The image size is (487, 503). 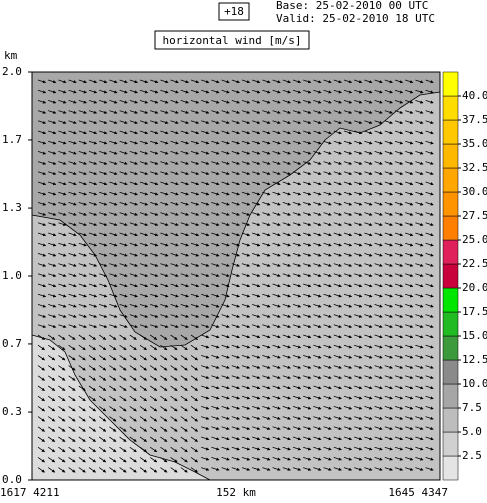 I want to click on colorbar-tick-label: 12.5, so click(x=474, y=359).